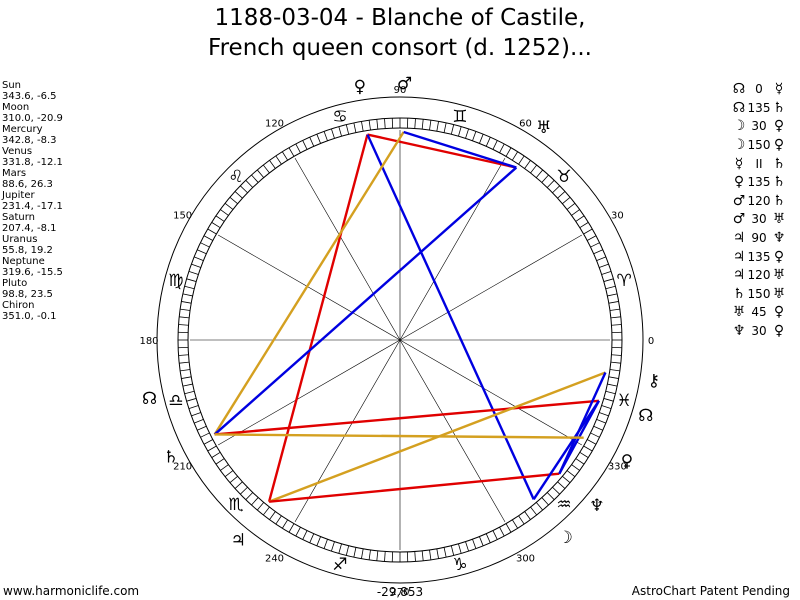 This screenshot has width=800, height=600. Describe the element at coordinates (17, 151) in the screenshot. I see `planet-name: Venus` at that location.